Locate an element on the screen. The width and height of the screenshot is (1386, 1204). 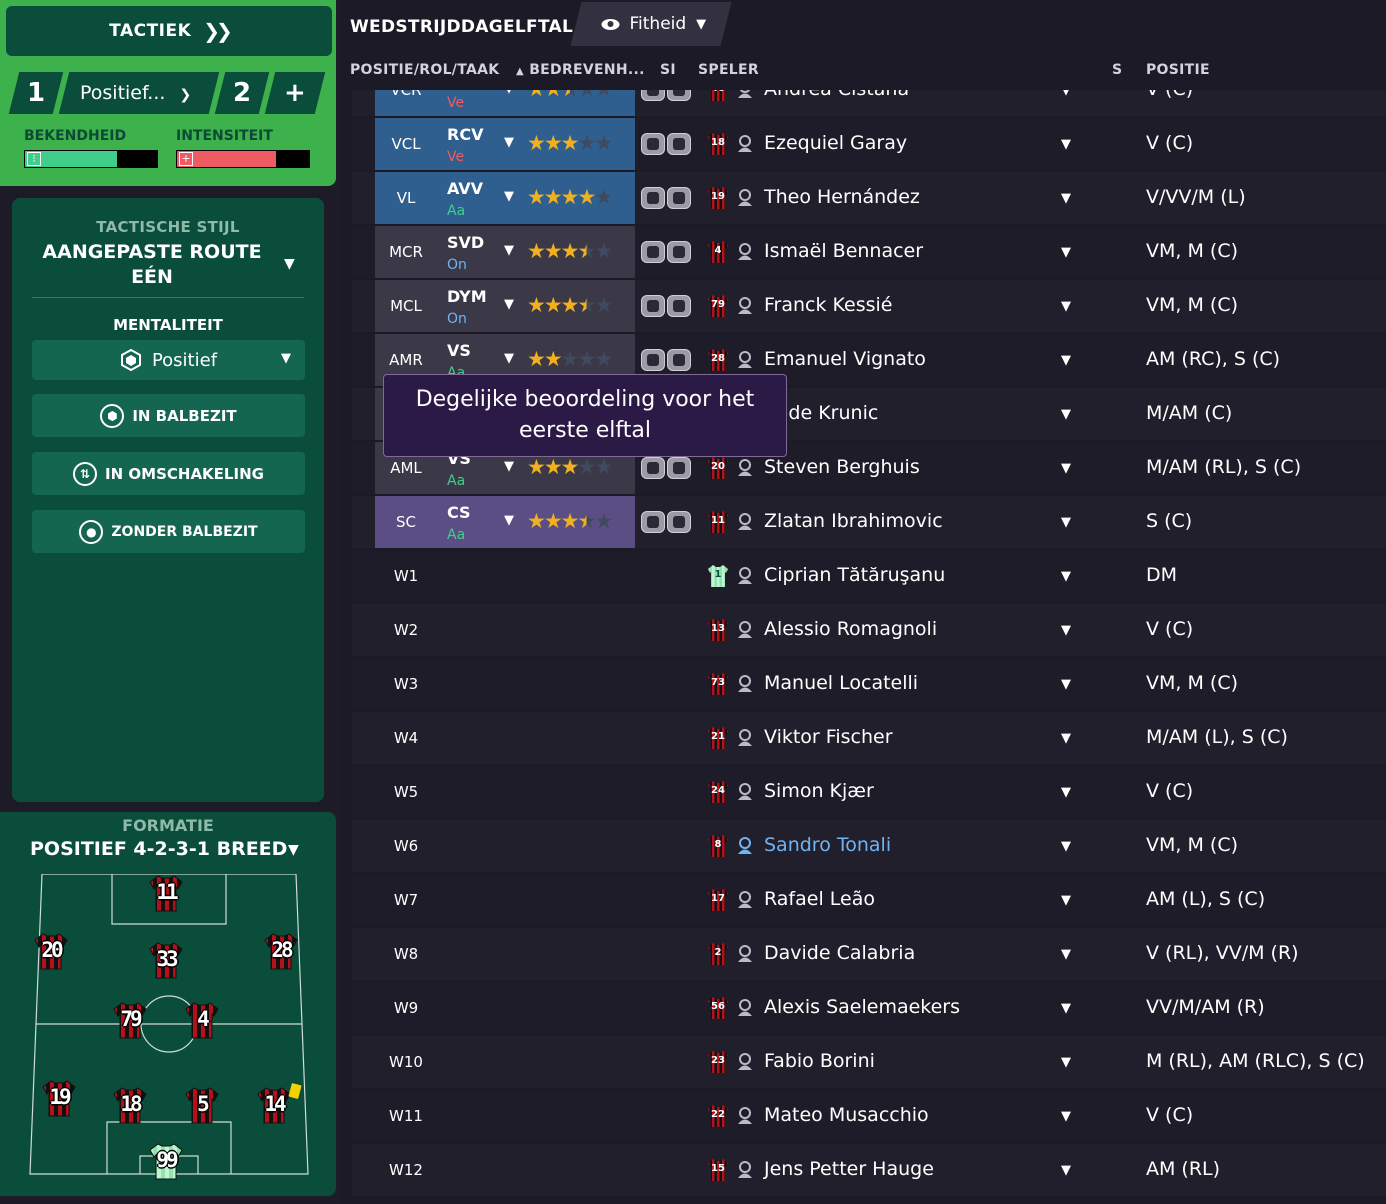
player-shirt: 11 is located at coordinates (166, 893).